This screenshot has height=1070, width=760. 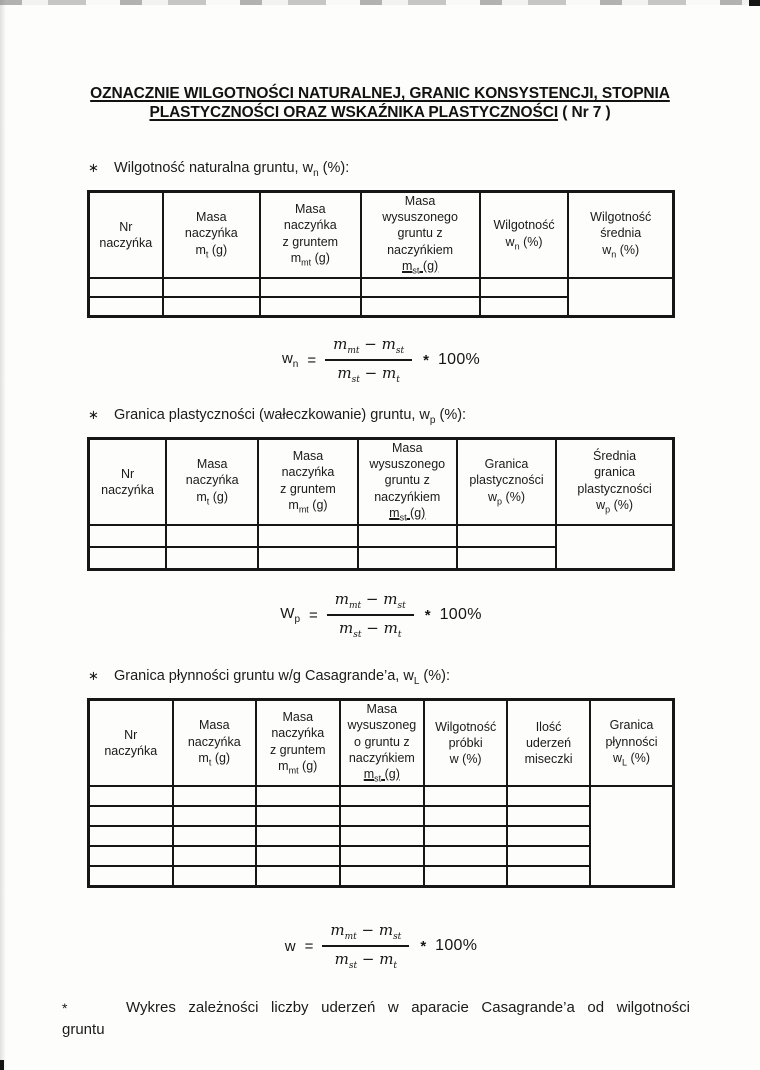 What do you see at coordinates (621, 233) in the screenshot?
I see `header-line: średnia` at bounding box center [621, 233].